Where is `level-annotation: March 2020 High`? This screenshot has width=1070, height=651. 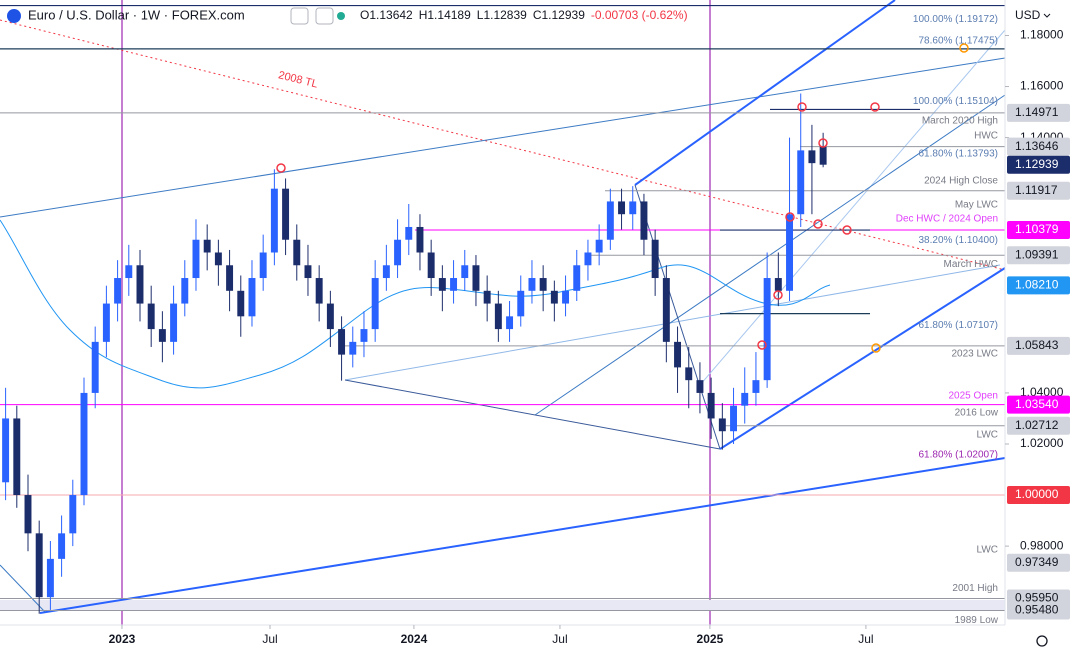
level-annotation: March 2020 High is located at coordinates (960, 120).